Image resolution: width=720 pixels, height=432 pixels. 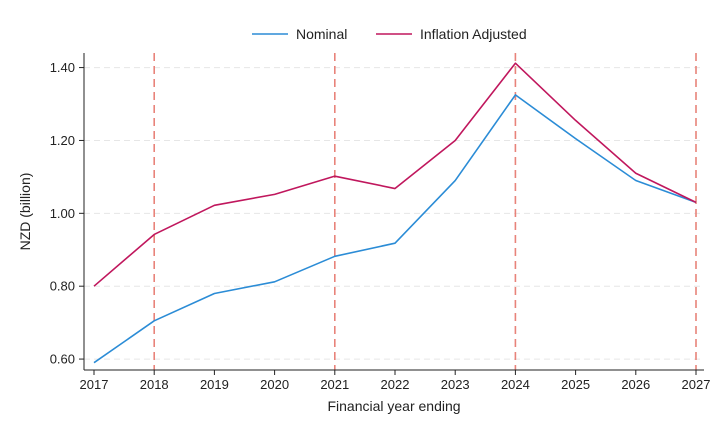 I want to click on x-tick-label: 2026, so click(x=635, y=384).